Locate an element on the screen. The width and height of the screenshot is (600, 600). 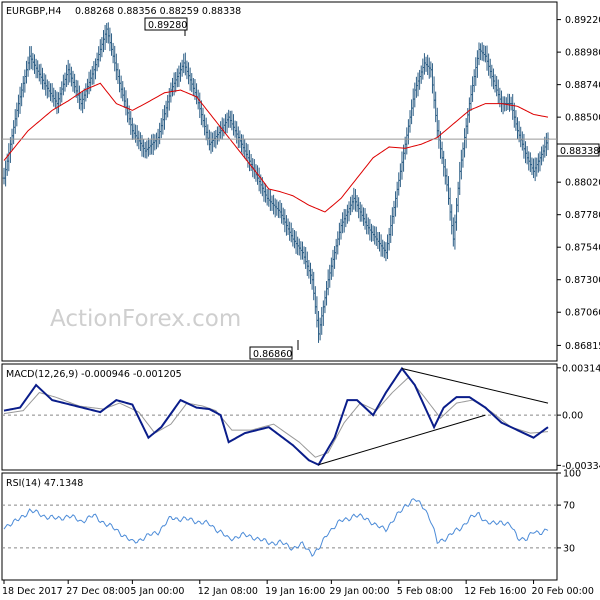
time-tick-label: 19 Jan 16:00 is located at coordinates (295, 591).